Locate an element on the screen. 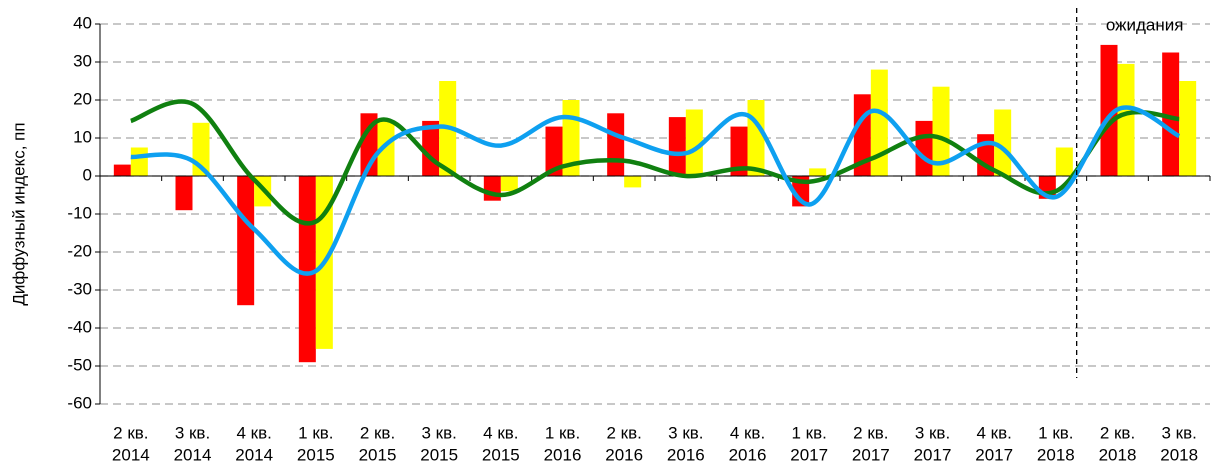  y-tick-label: 10 is located at coordinates (82, 136).